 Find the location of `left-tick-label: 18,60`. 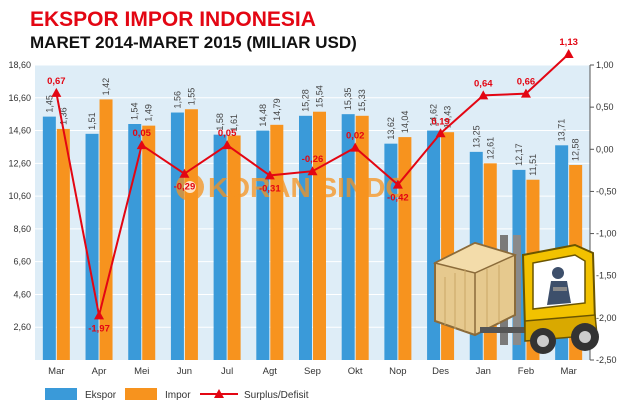

left-tick-label: 18,60 is located at coordinates (19, 65).